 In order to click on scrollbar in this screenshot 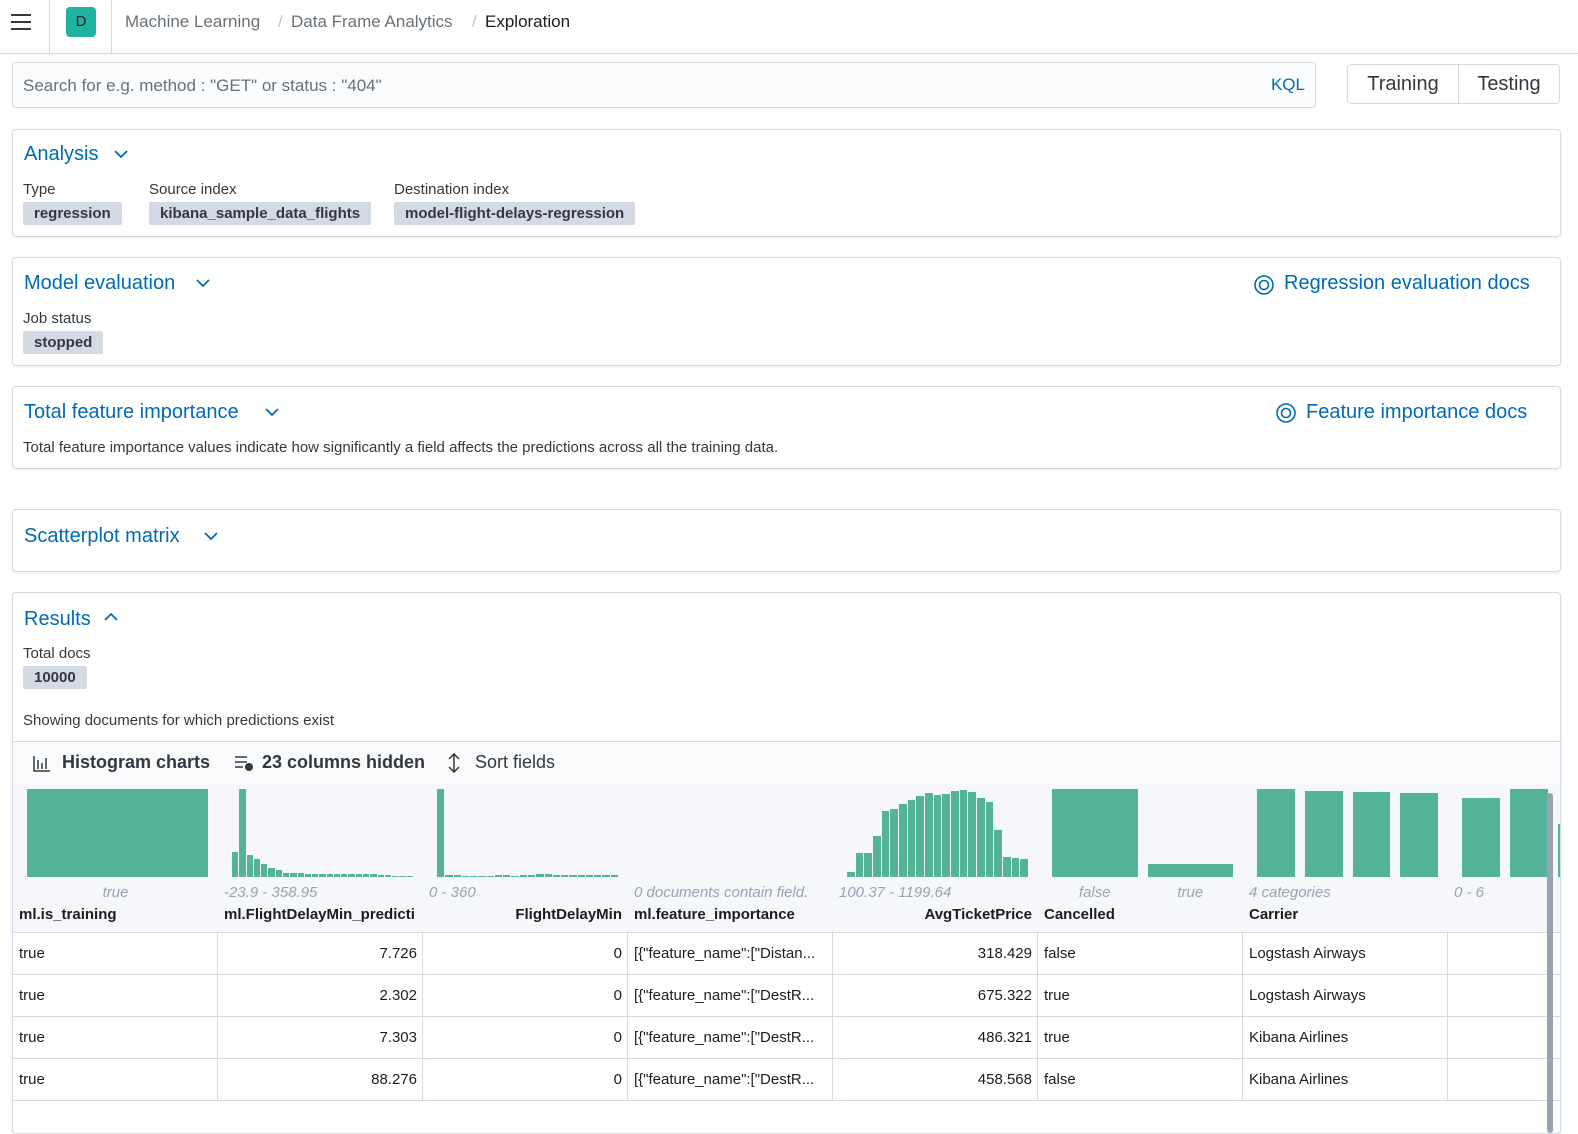, I will do `click(1550, 963)`.